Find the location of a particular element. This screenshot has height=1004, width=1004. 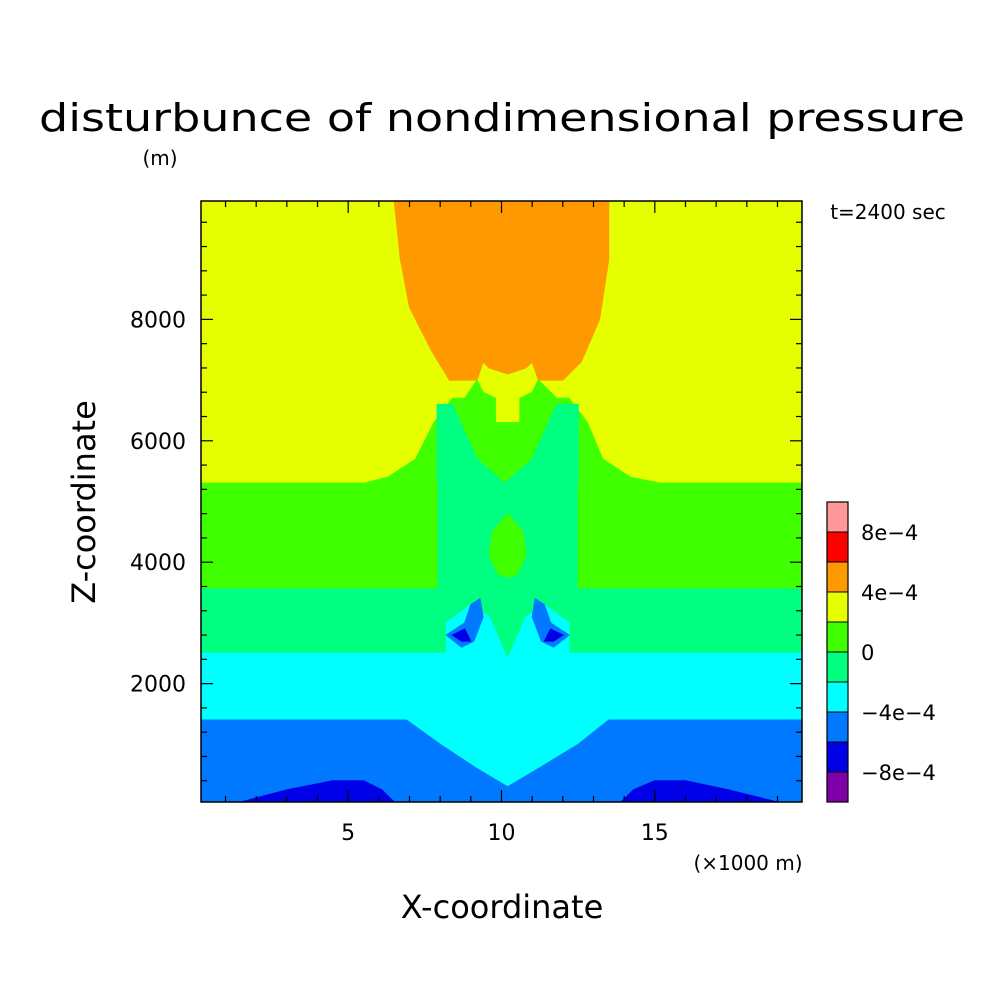

colorbar: −8e−4 −4e−4 0 4e−4 8e−4 is located at coordinates (881, 652).